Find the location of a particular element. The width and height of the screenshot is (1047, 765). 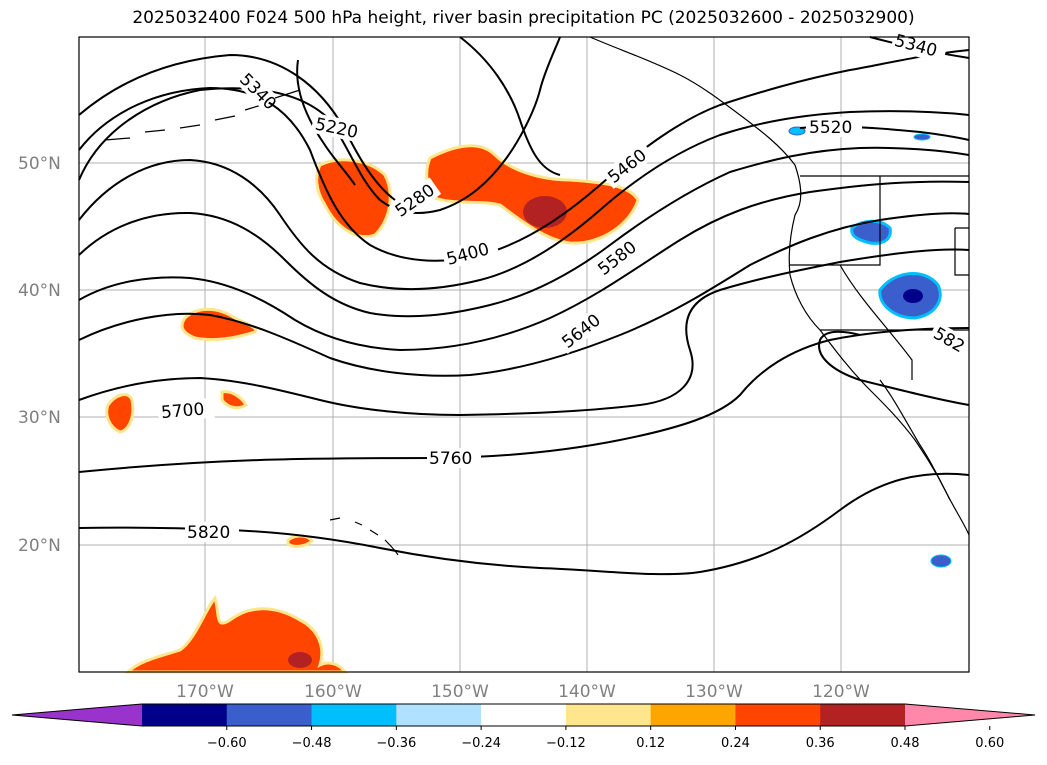

colorbar-outline is located at coordinates (523, 715).